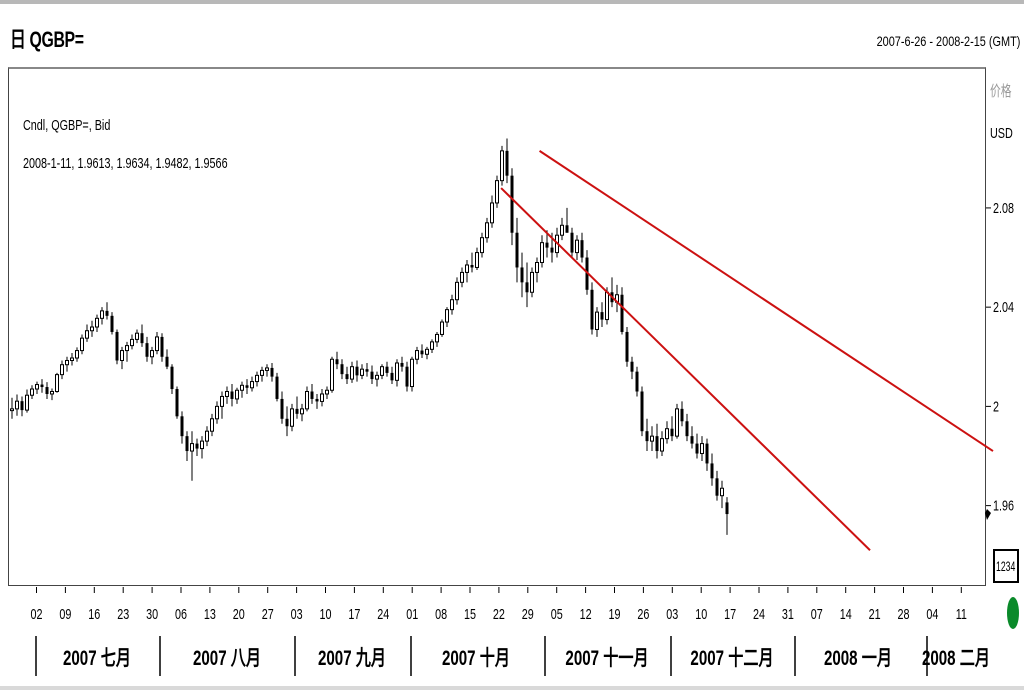  I want to click on x-tick-label: 16, so click(94, 613).